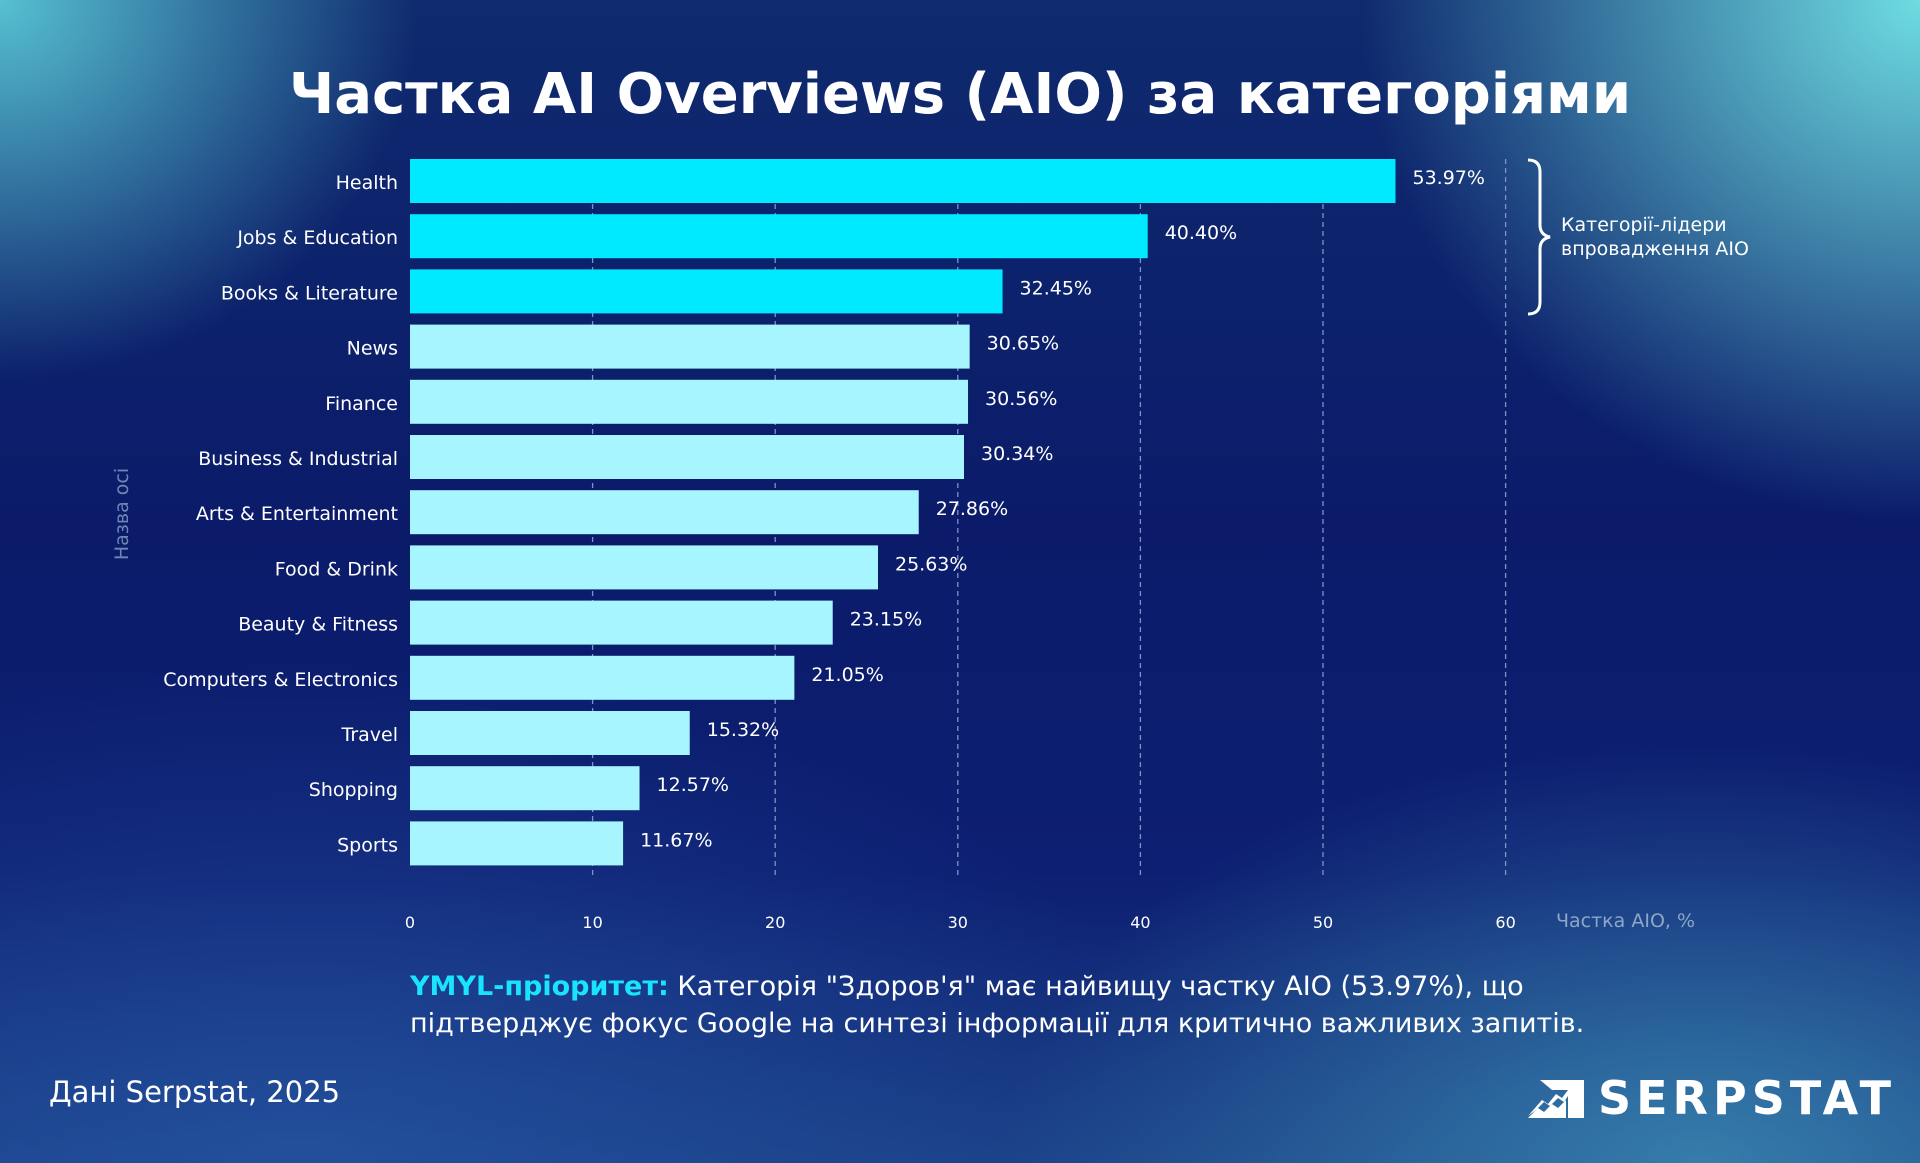  I want to click on category-label: Jobs & Education, so click(317, 238).